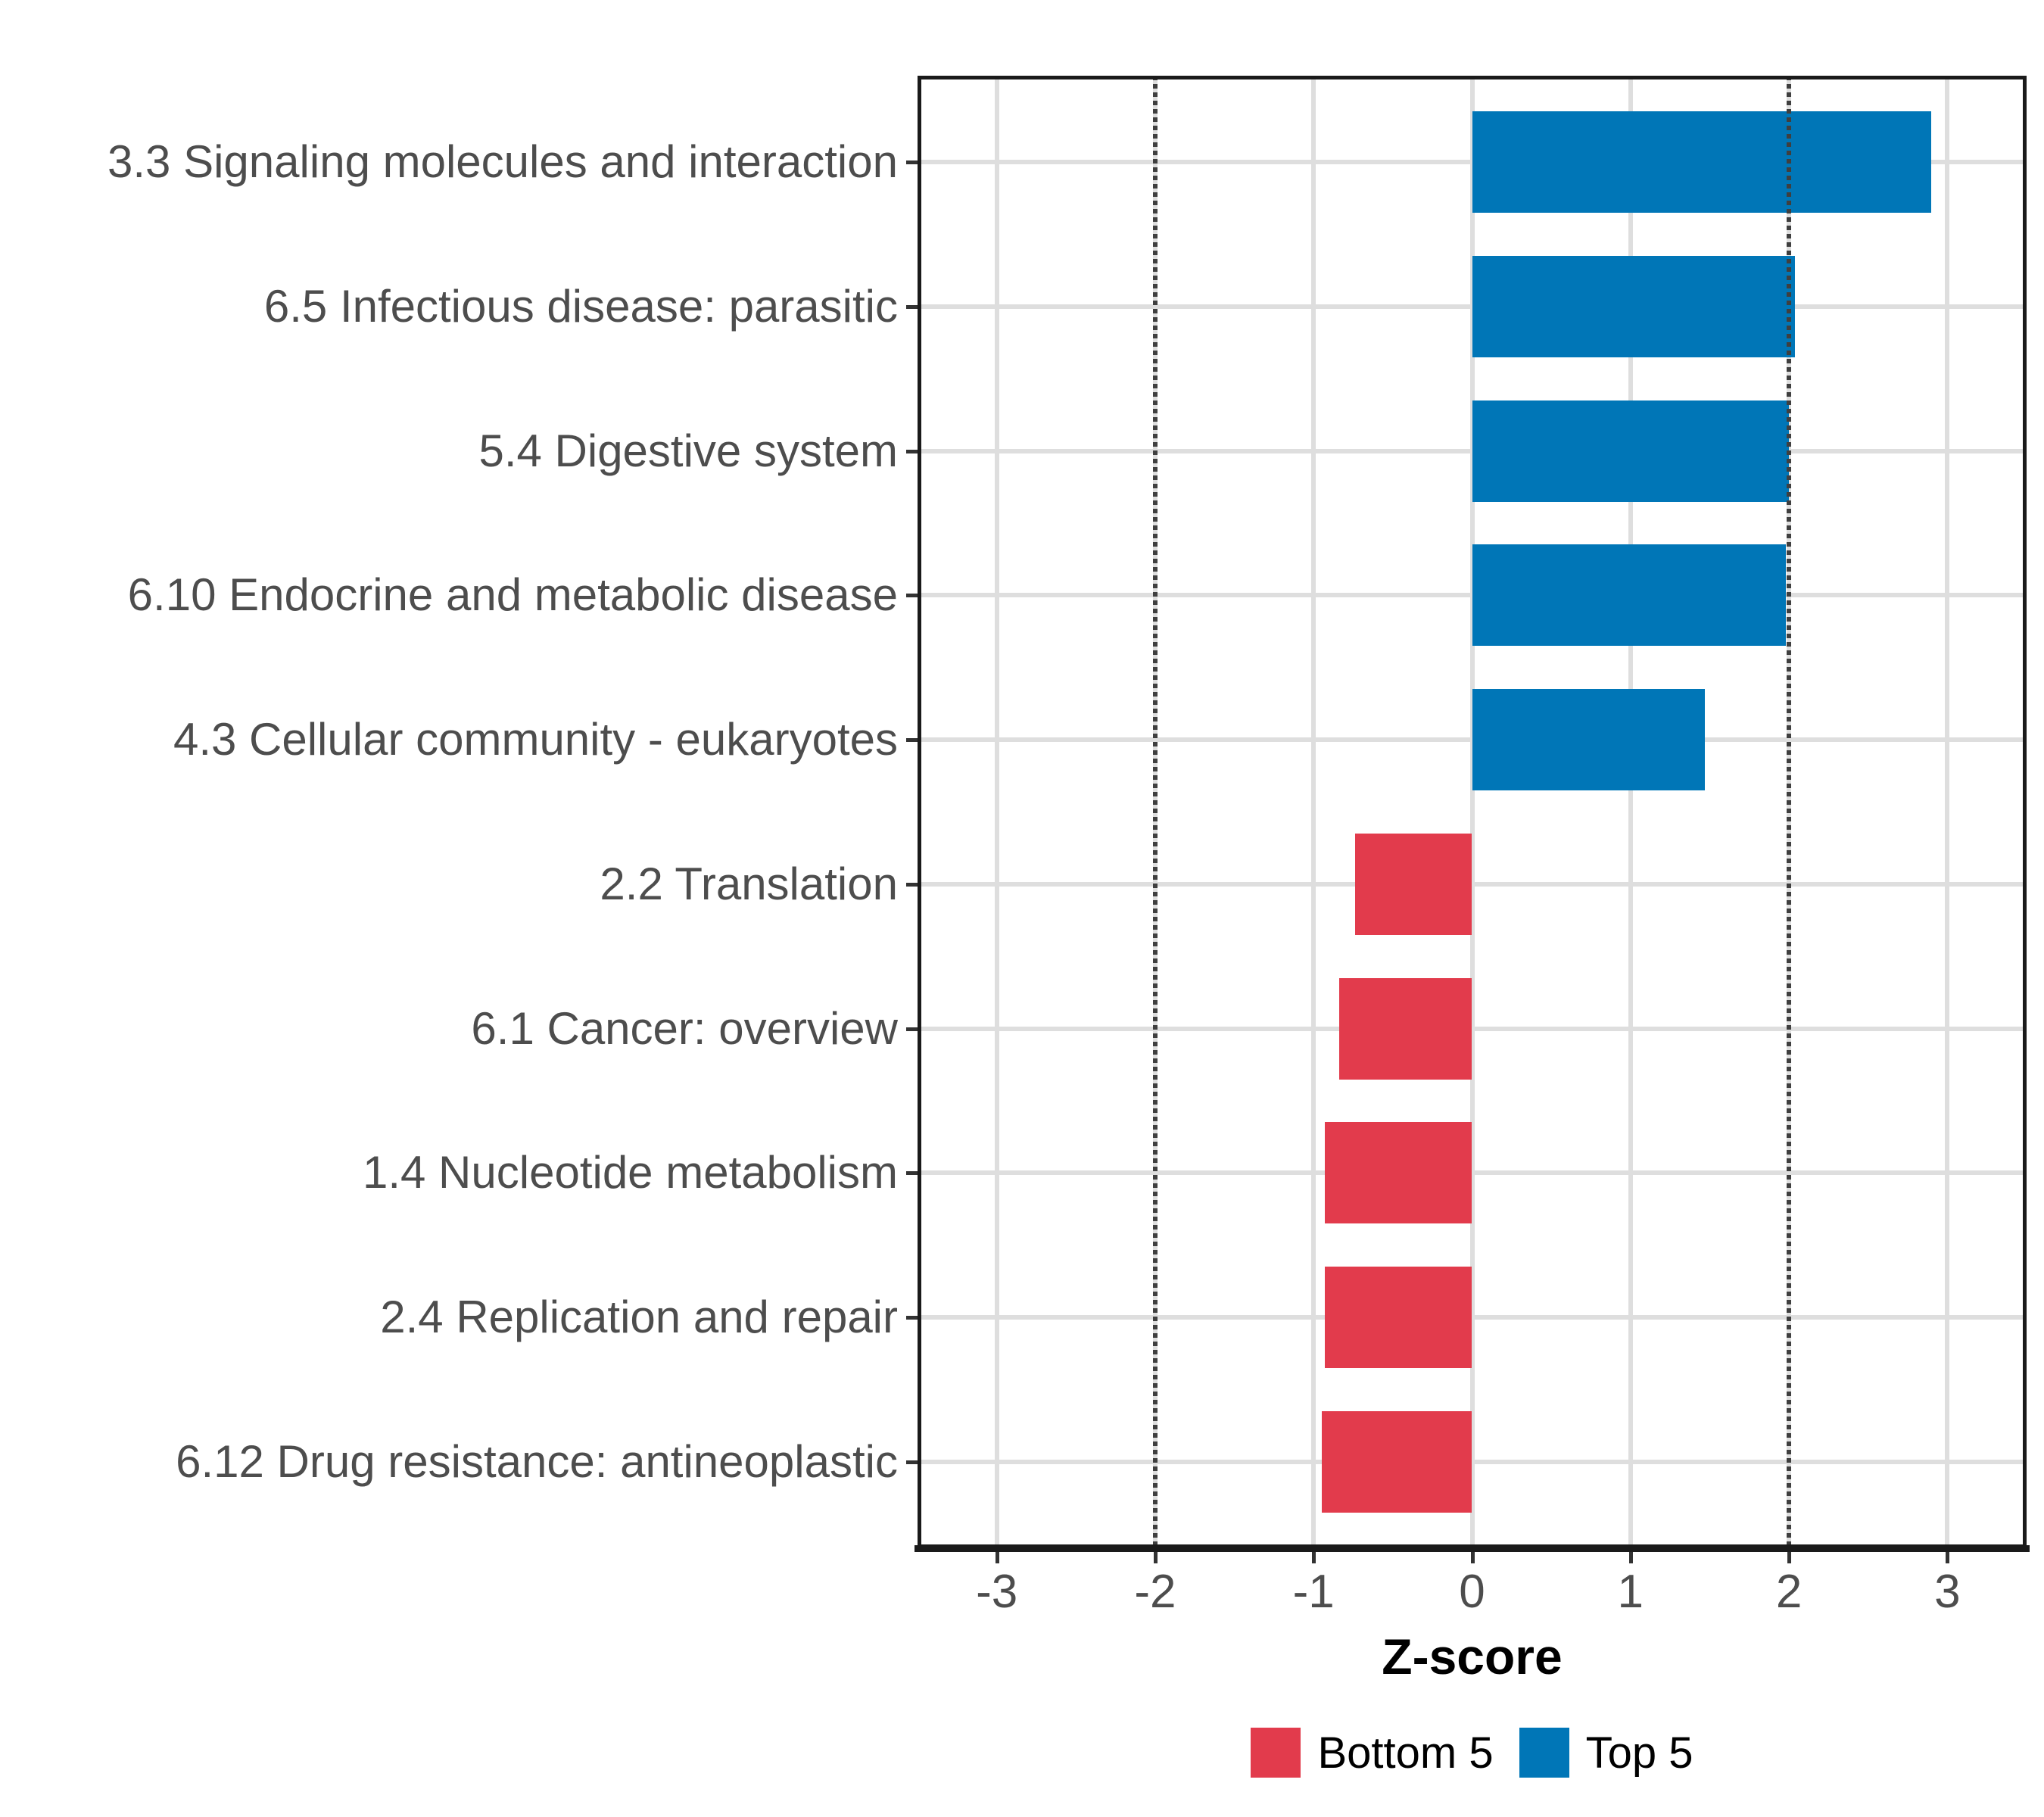 The width and height of the screenshot is (2044, 1817). I want to click on category-label: 3.3 Signaling molecules and interaction, so click(503, 162).